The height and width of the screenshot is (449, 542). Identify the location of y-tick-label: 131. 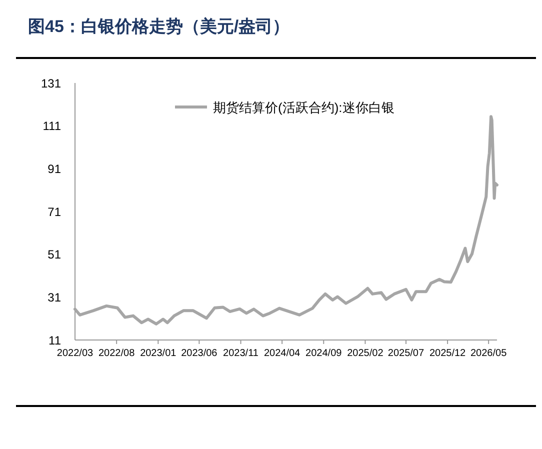
(51, 83).